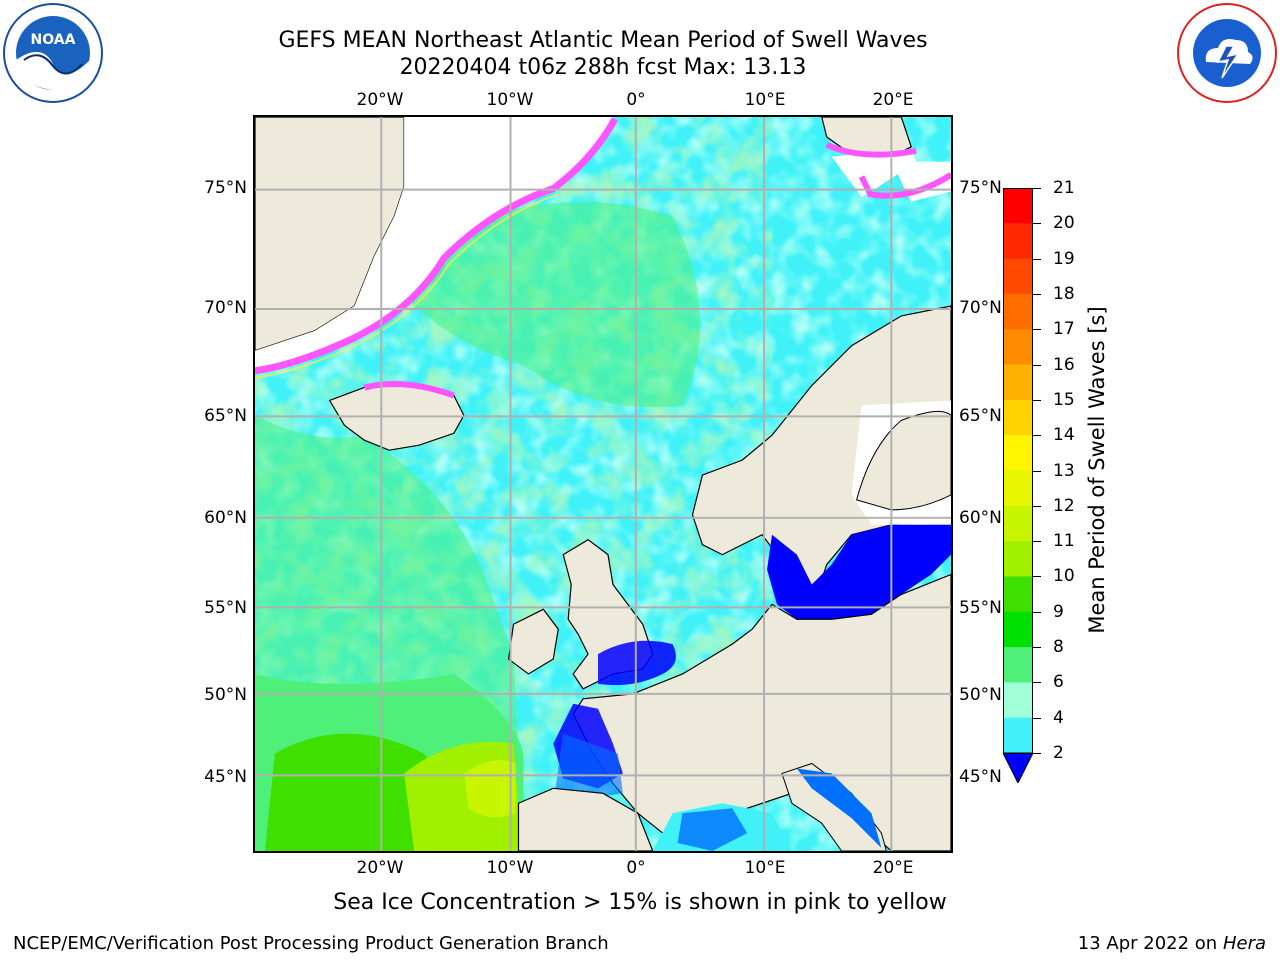 Image resolution: width=1280 pixels, height=960 pixels. I want to click on baltic-sea-swell, so click(859, 572).